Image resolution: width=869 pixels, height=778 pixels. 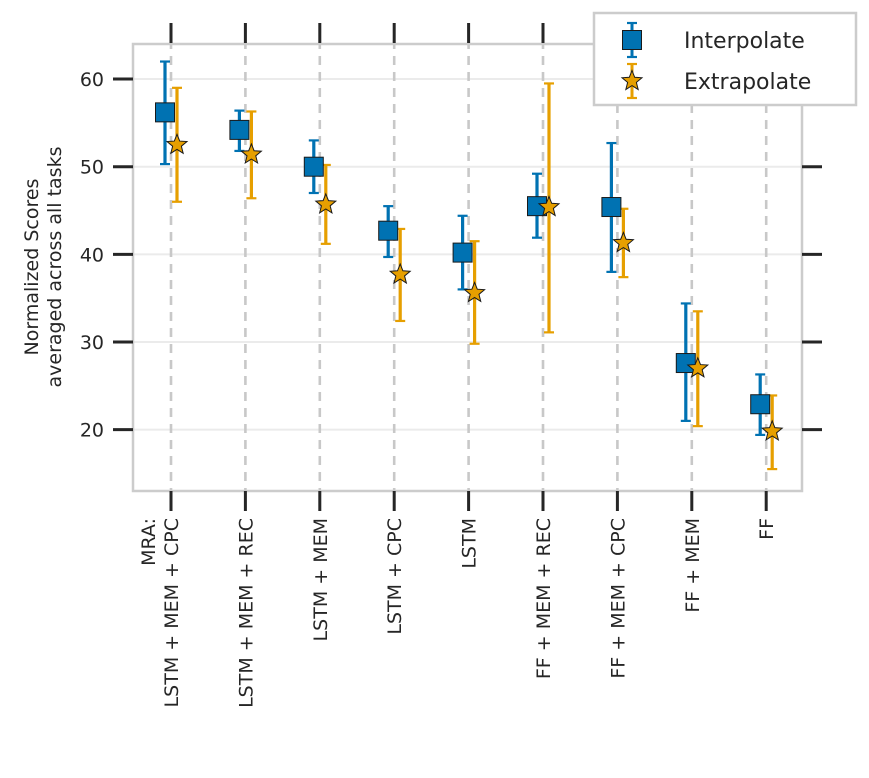 I want to click on x-tick-label-line: LSTM + MEM, so click(x=321, y=579).